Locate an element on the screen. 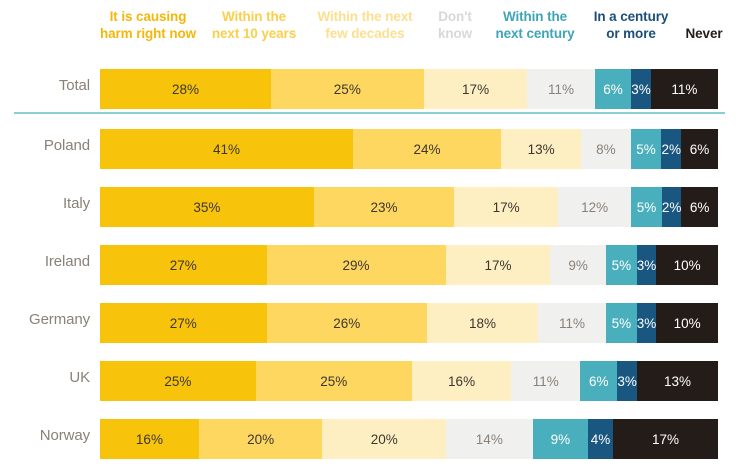  bar-segment-value: 10% is located at coordinates (687, 265).